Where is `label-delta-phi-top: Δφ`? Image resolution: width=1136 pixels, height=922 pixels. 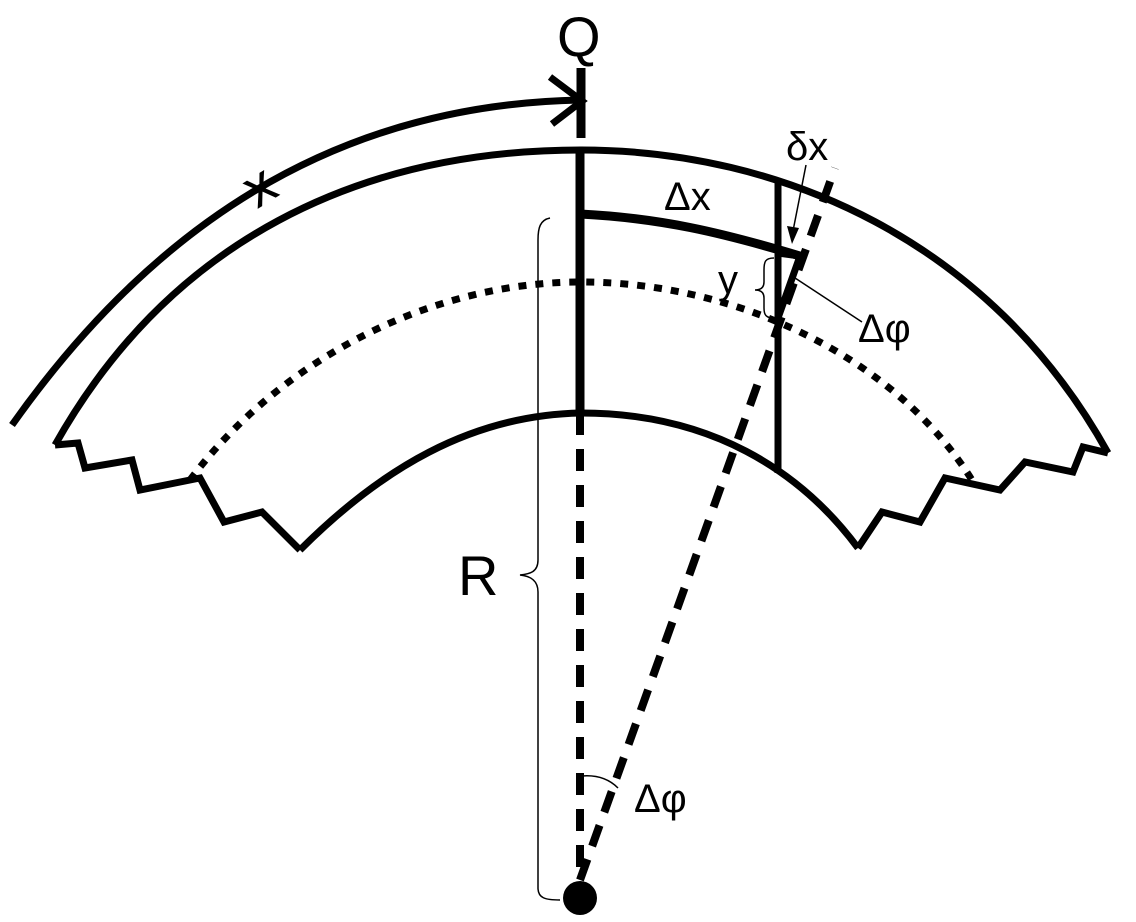 label-delta-phi-top: Δφ is located at coordinates (884, 329).